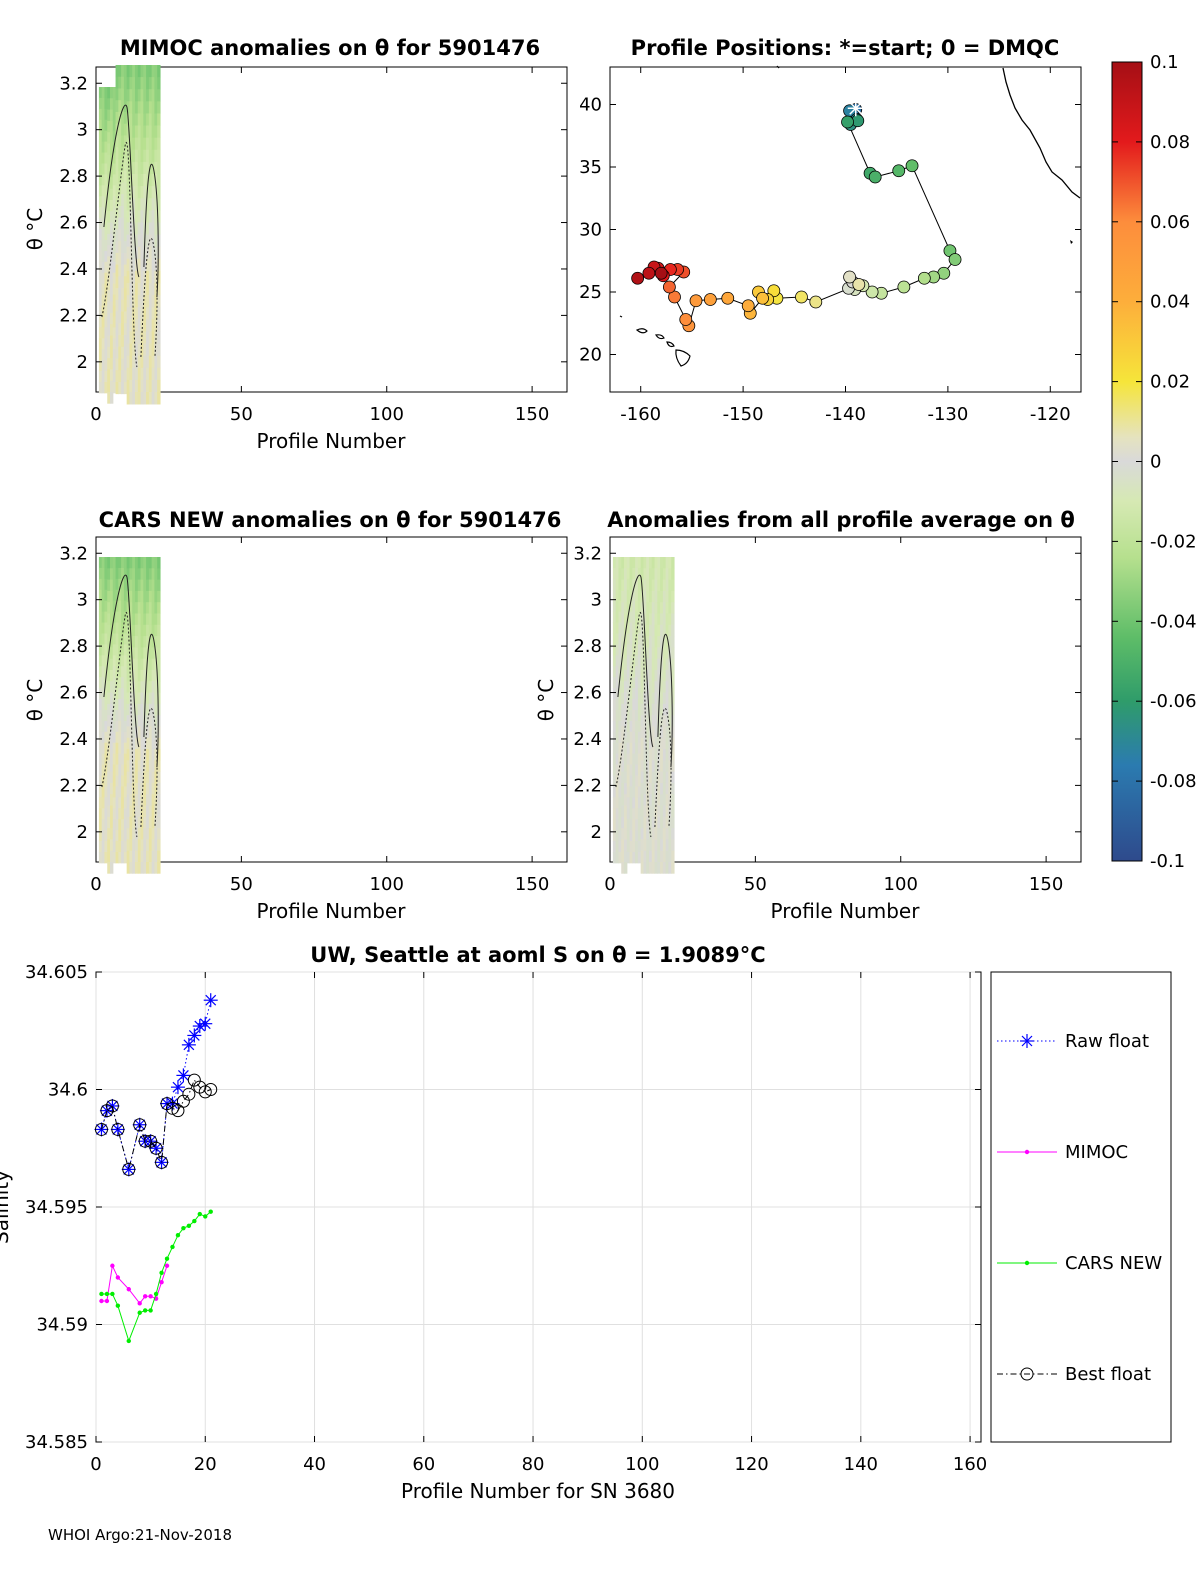  What do you see at coordinates (332, 911) in the screenshot?
I see `x-axis-label: Profile Number` at bounding box center [332, 911].